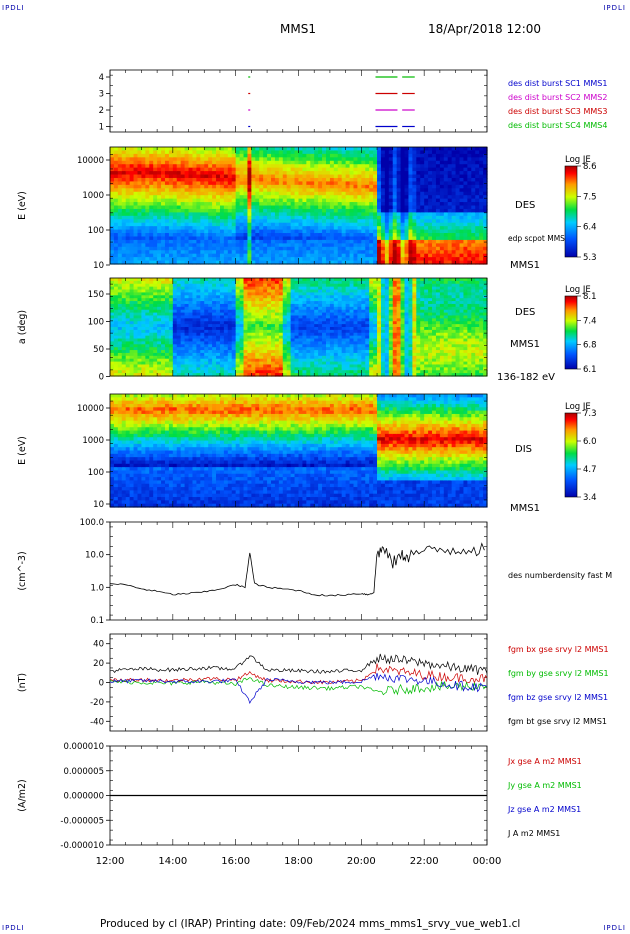 The image size is (630, 934). Describe the element at coordinates (557, 97) in the screenshot. I see `burst-legend-item: des dist burst SC2 MMS2` at that location.